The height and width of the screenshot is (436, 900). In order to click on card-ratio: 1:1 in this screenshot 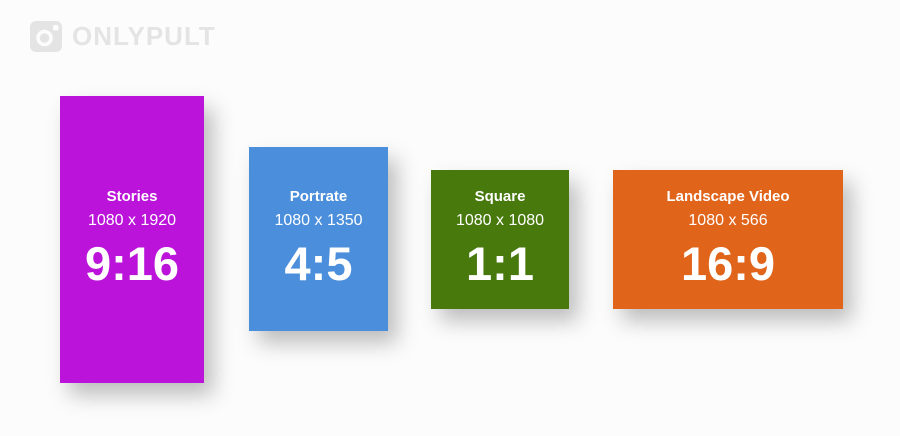, I will do `click(500, 263)`.